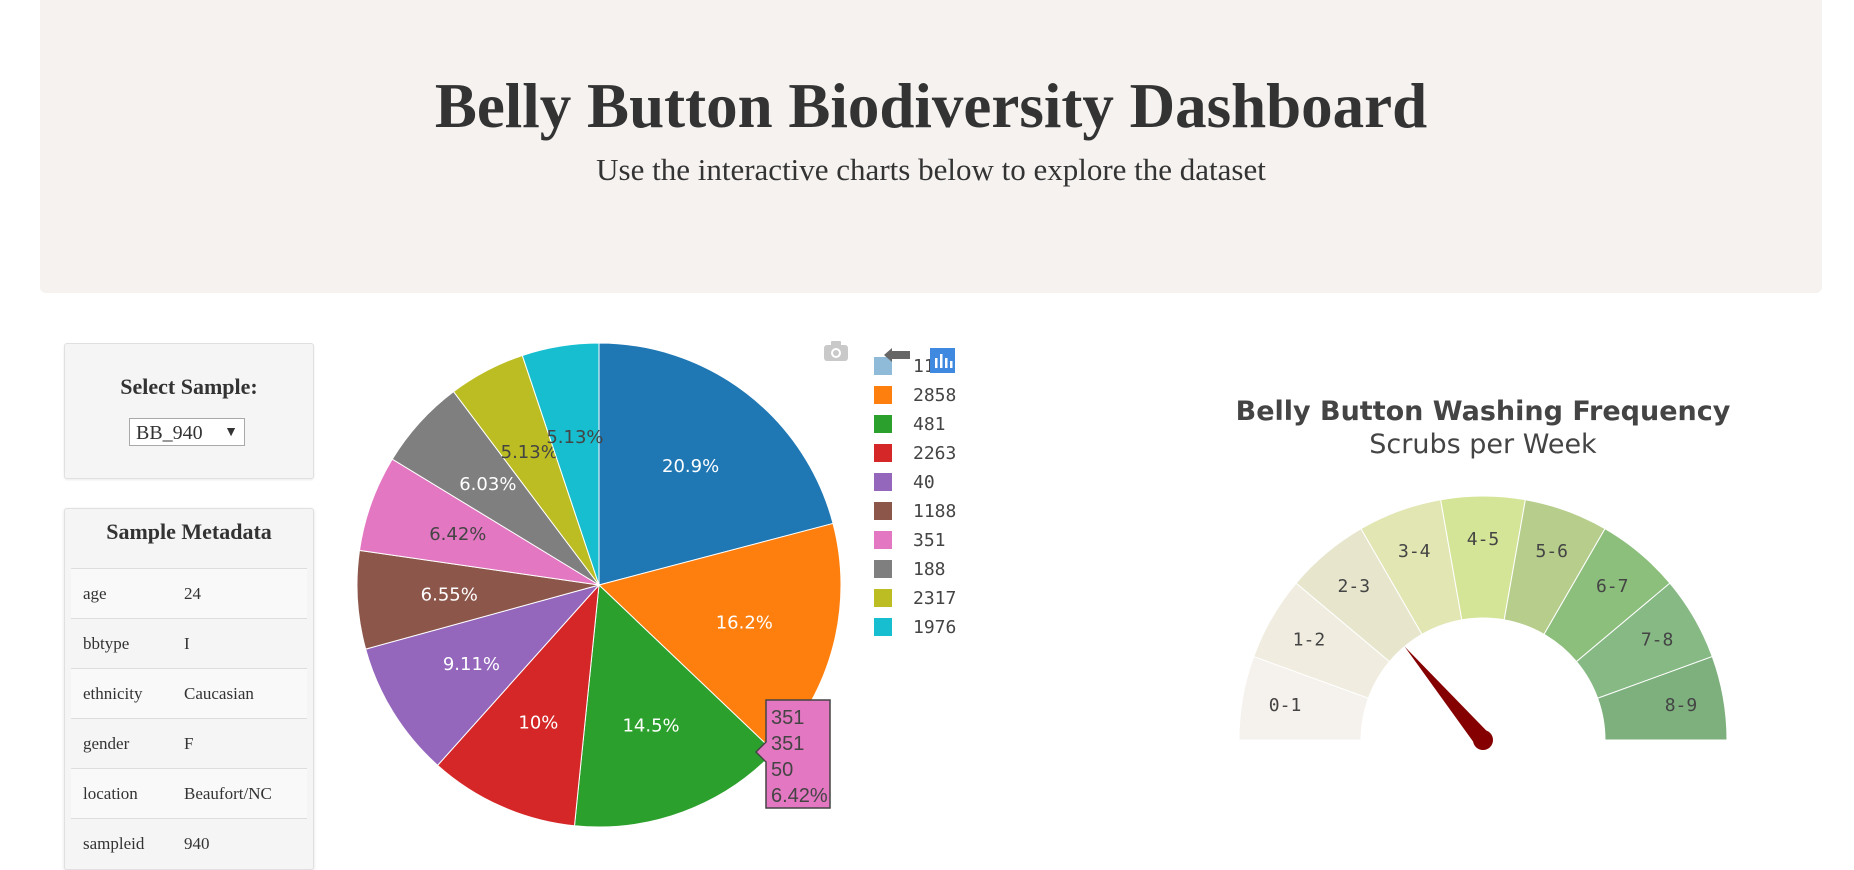 The height and width of the screenshot is (870, 1854). I want to click on metadata-row: age 24, so click(189, 593).